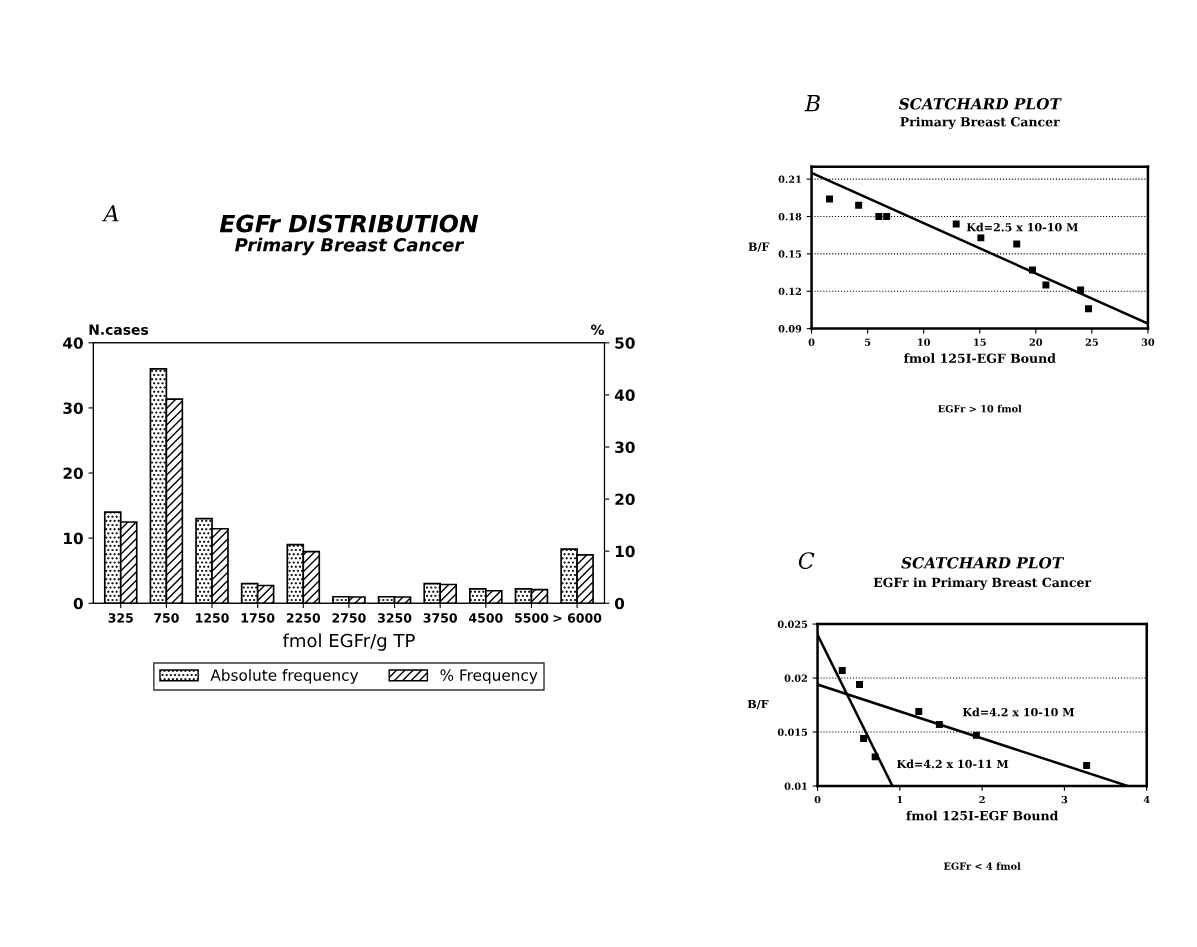 The image size is (1197, 947). I want to click on y-tick-label: 0, so click(78, 603).